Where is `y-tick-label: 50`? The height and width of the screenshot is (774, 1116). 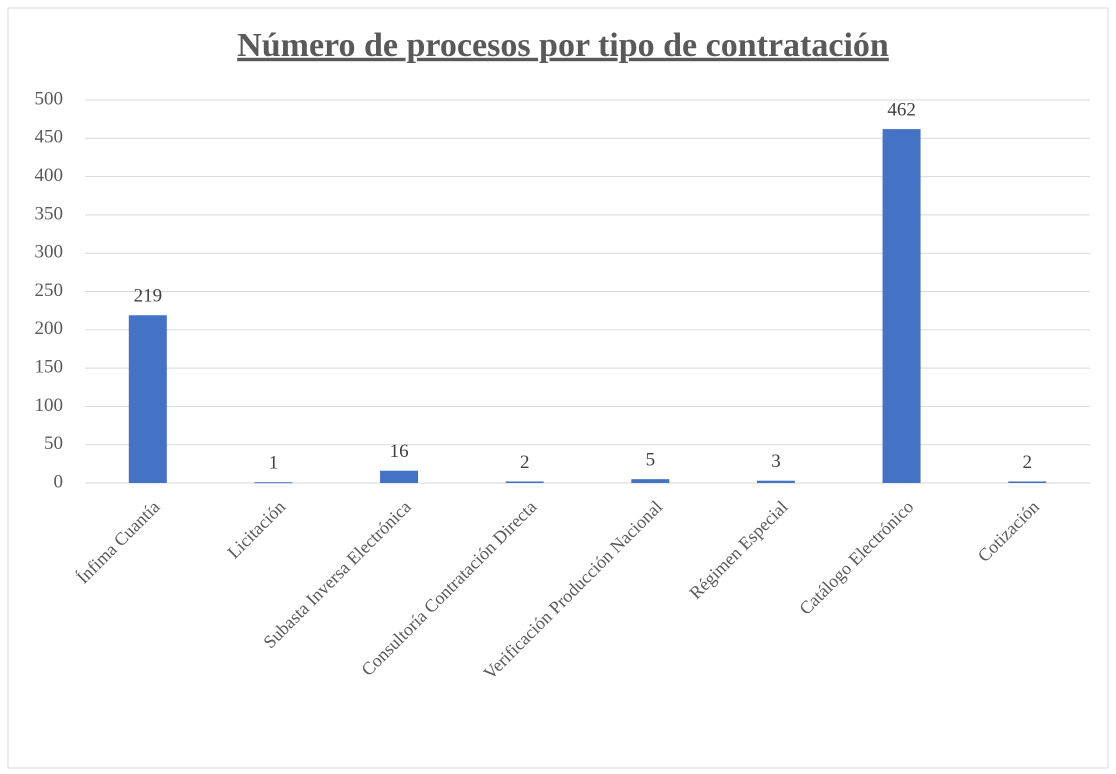
y-tick-label: 50 is located at coordinates (53, 443).